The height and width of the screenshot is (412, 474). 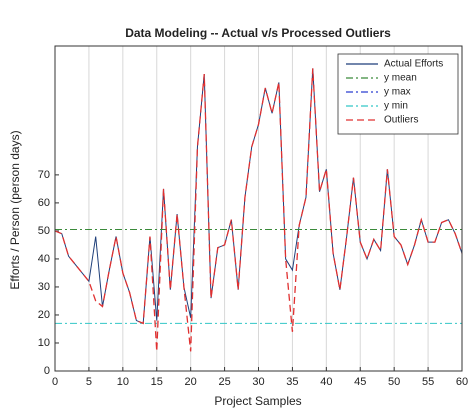 What do you see at coordinates (462, 382) in the screenshot?
I see `x-tick-label: 60` at bounding box center [462, 382].